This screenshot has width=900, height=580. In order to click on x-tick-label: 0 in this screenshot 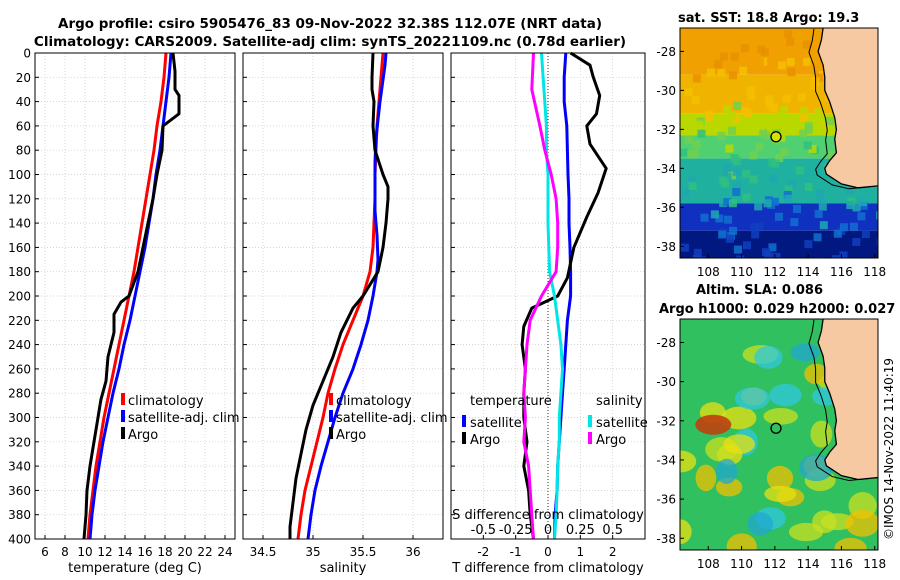, I will do `click(548, 552)`.